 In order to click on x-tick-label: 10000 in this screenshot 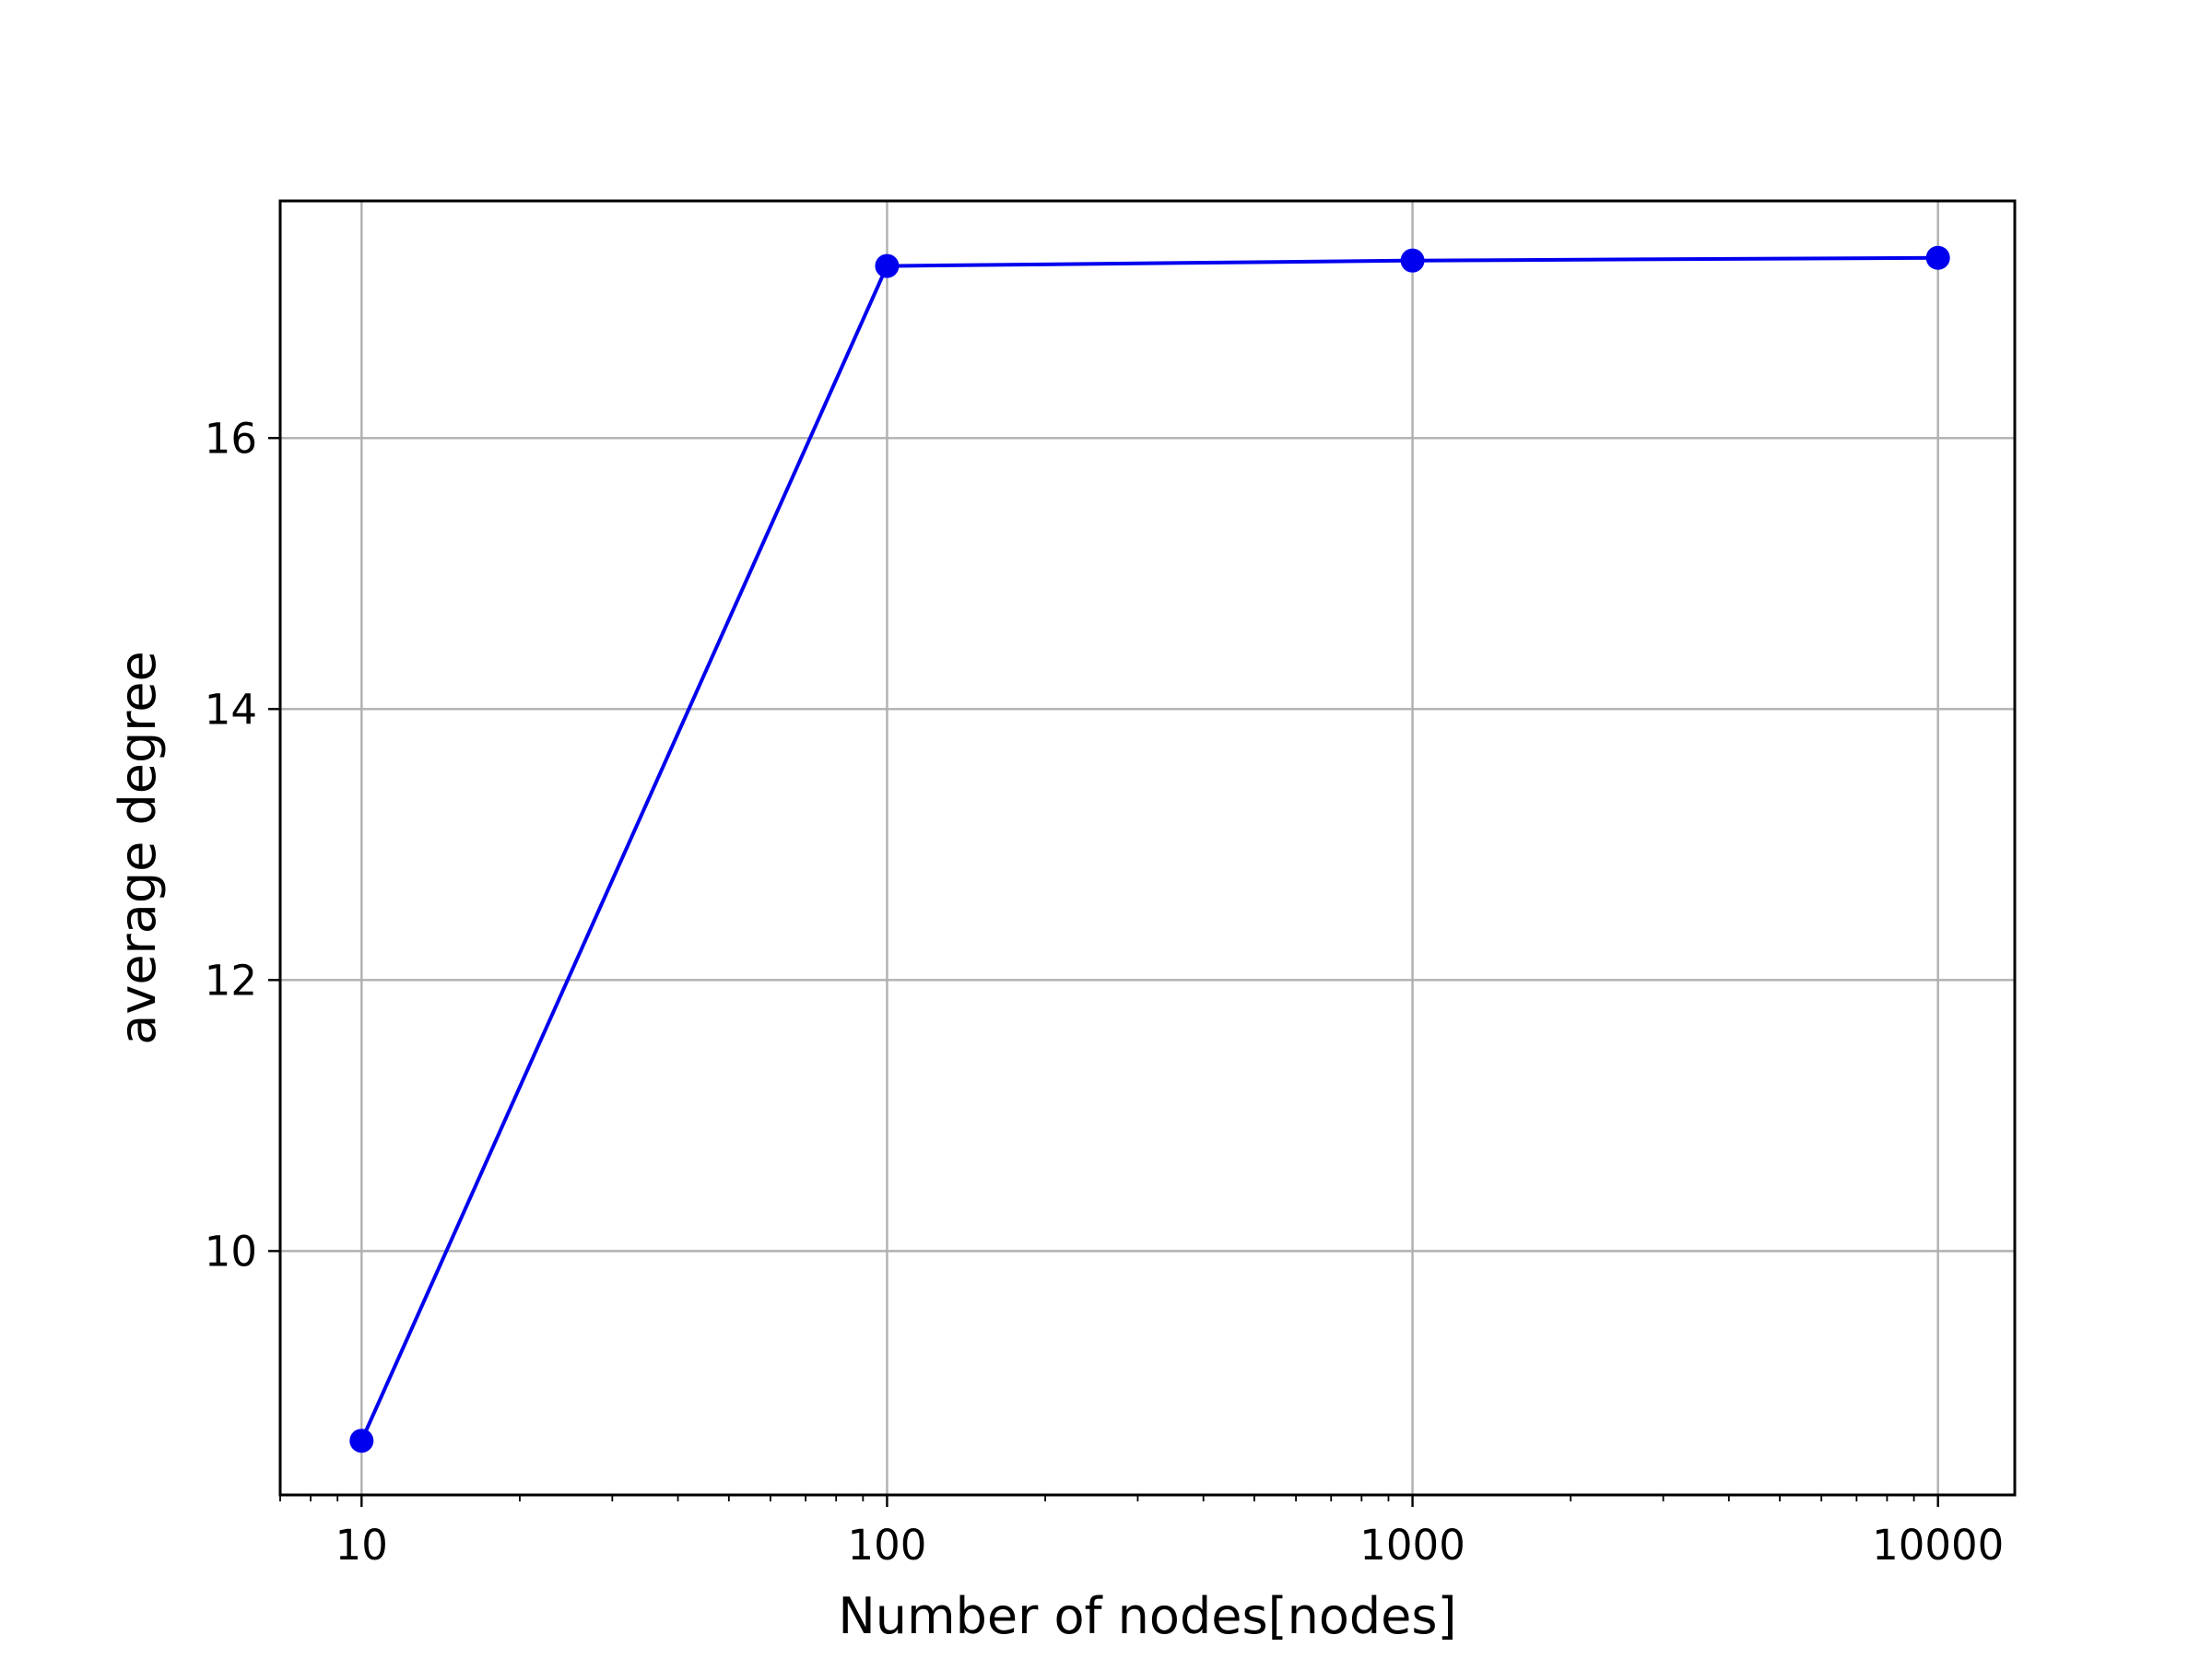, I will do `click(1938, 1545)`.